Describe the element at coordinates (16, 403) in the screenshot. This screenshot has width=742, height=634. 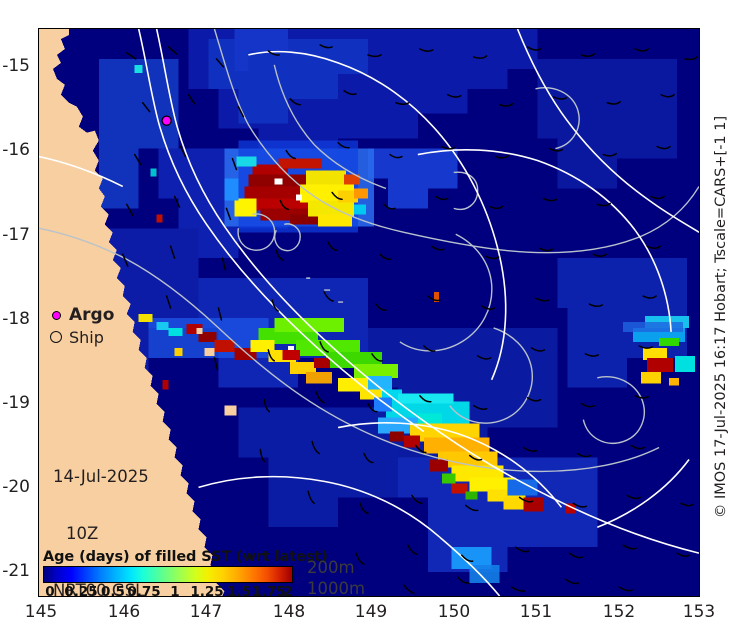
I see `y-tick-label: -19` at that location.